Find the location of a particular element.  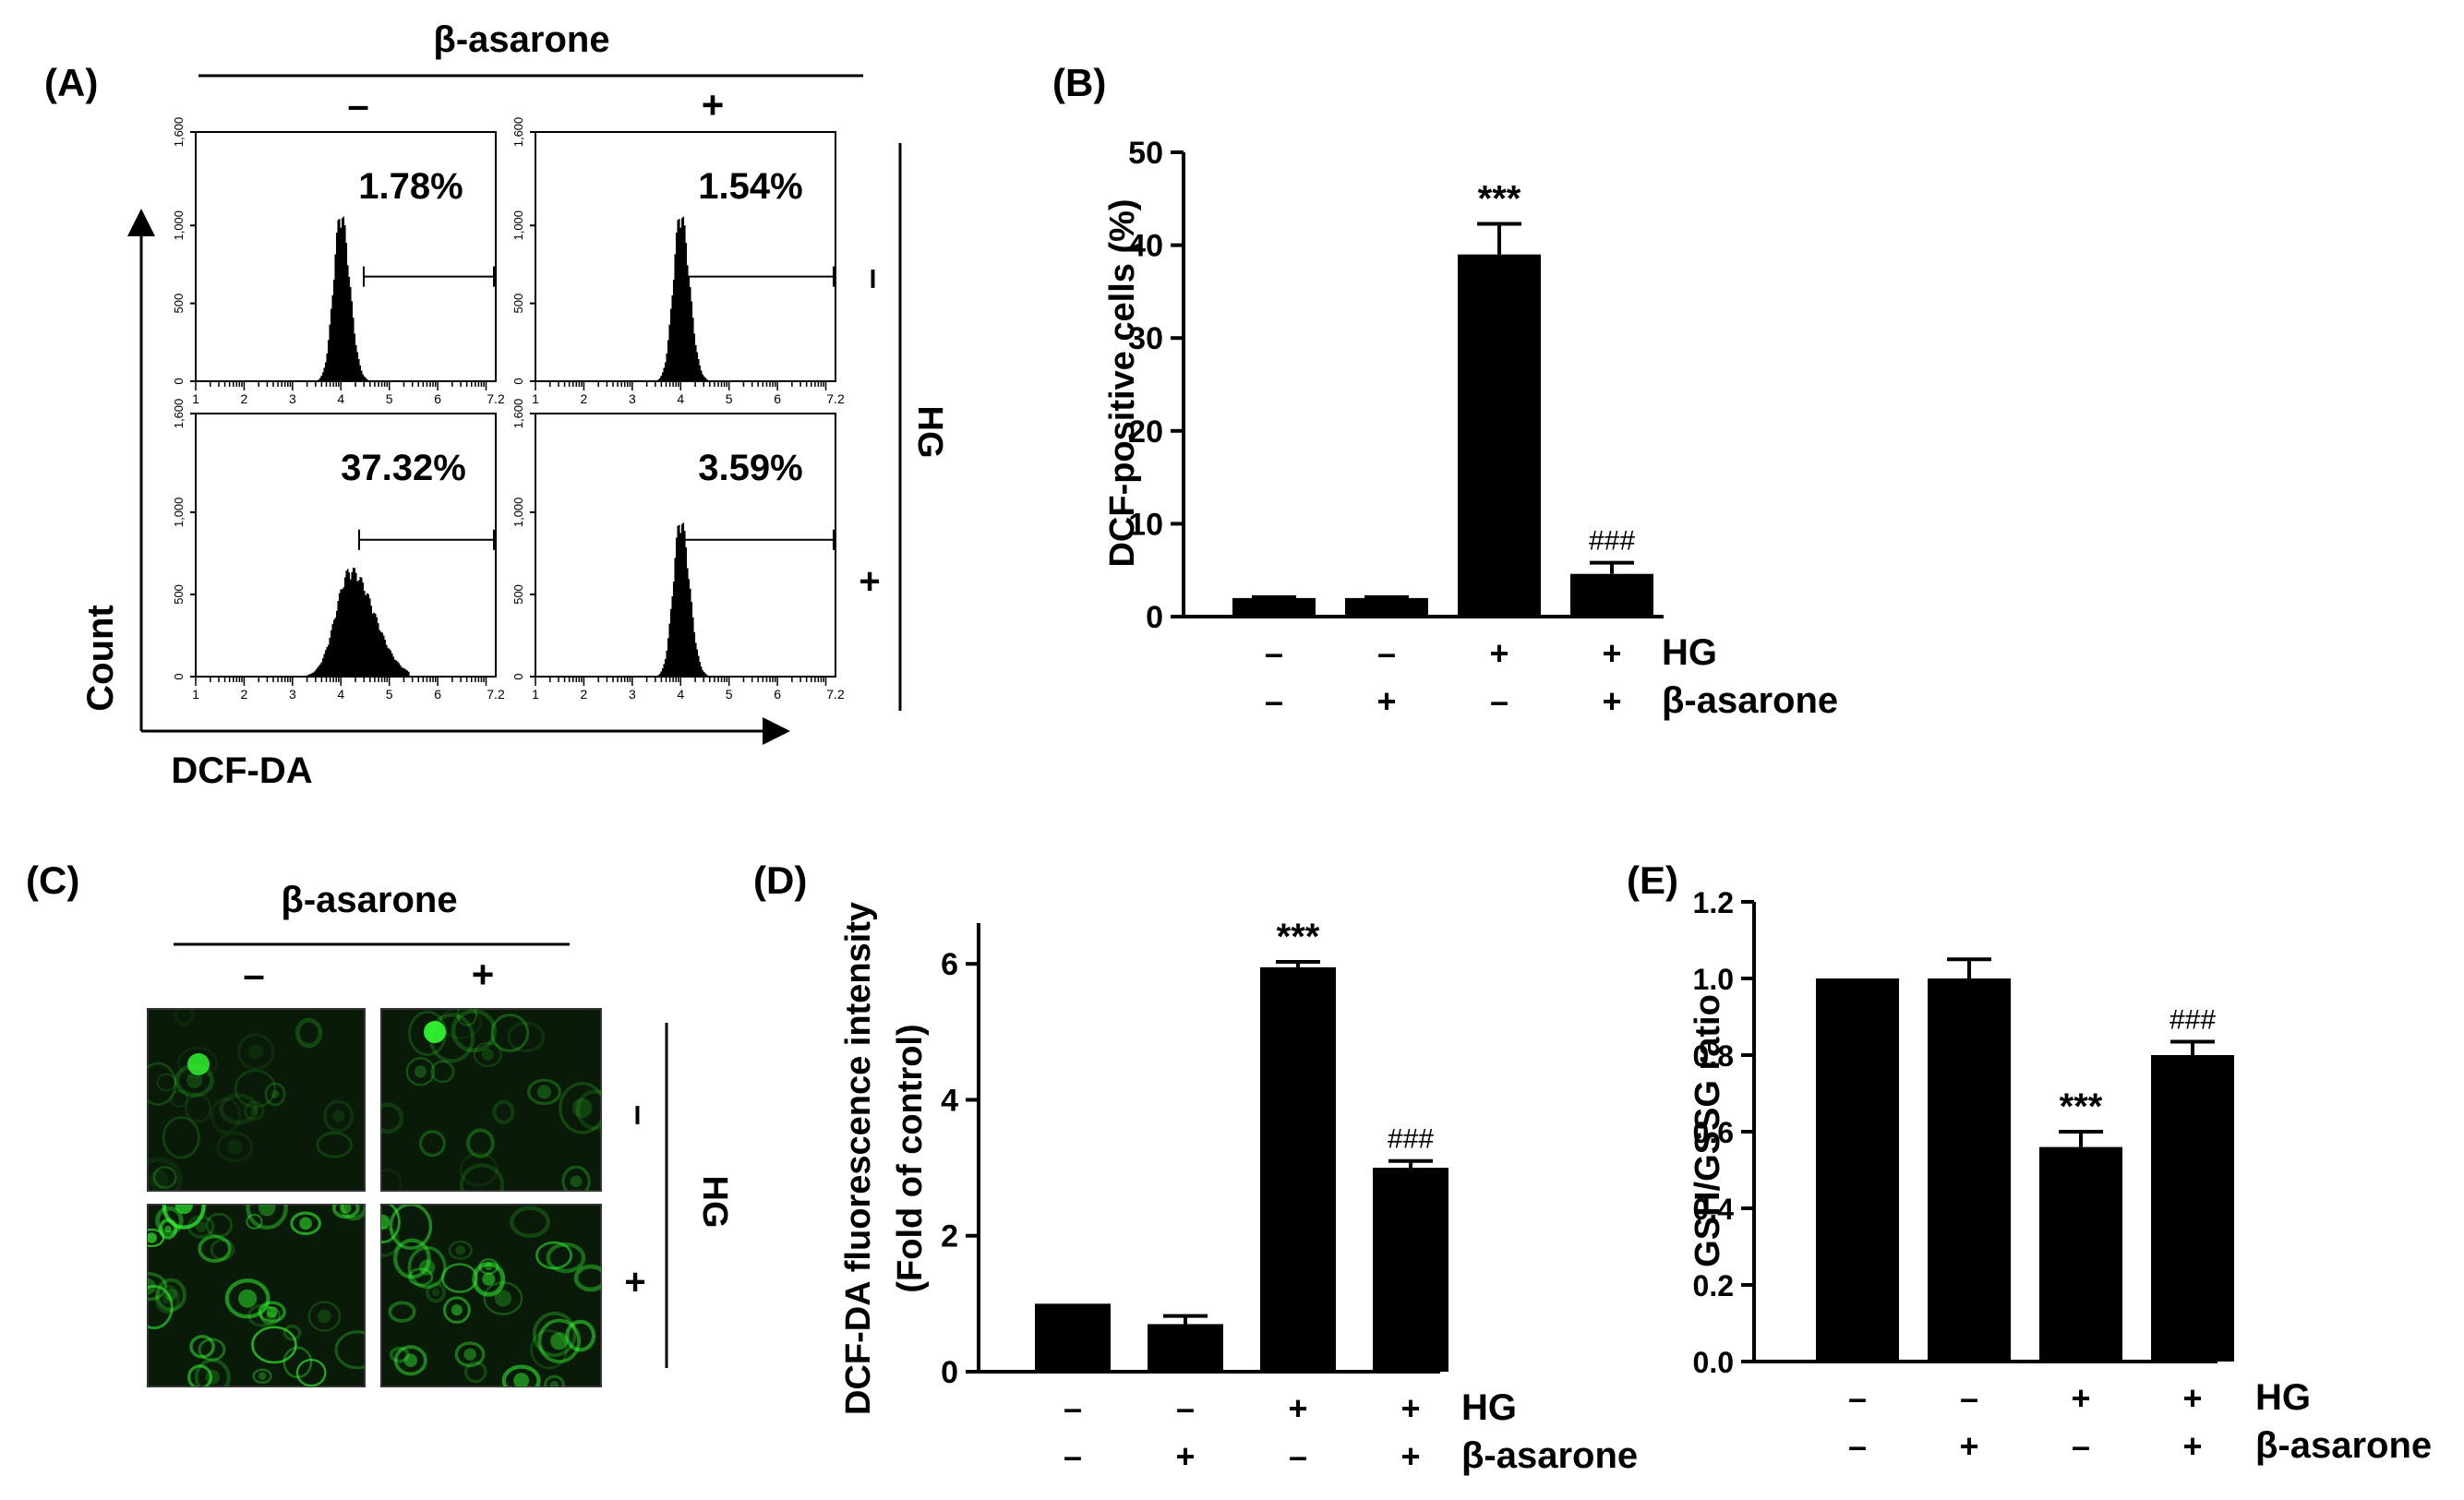

gate-percent-label: 3.59% is located at coordinates (750, 468).